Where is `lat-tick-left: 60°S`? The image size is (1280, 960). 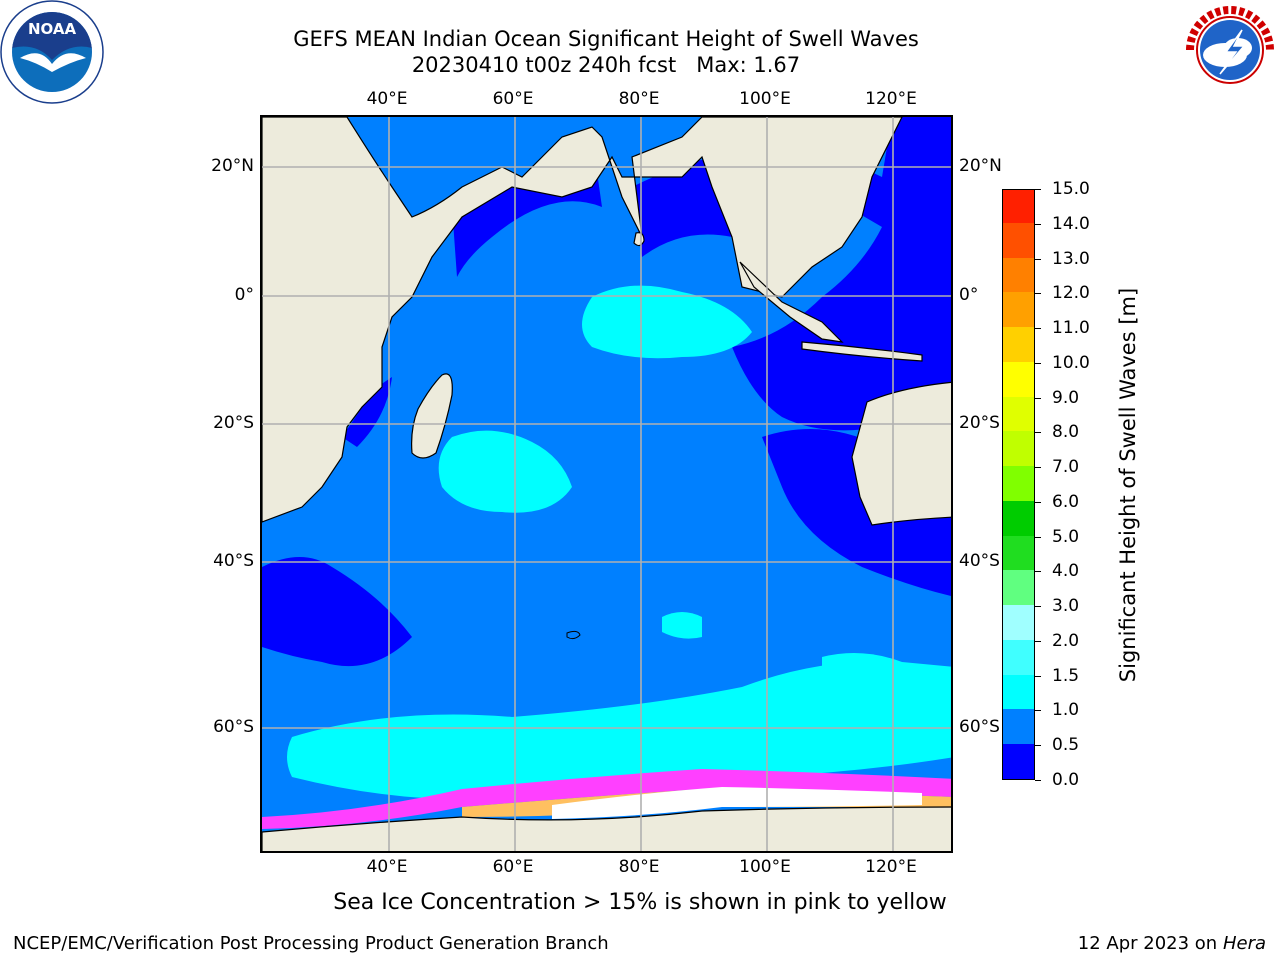 lat-tick-left: 60°S is located at coordinates (233, 727).